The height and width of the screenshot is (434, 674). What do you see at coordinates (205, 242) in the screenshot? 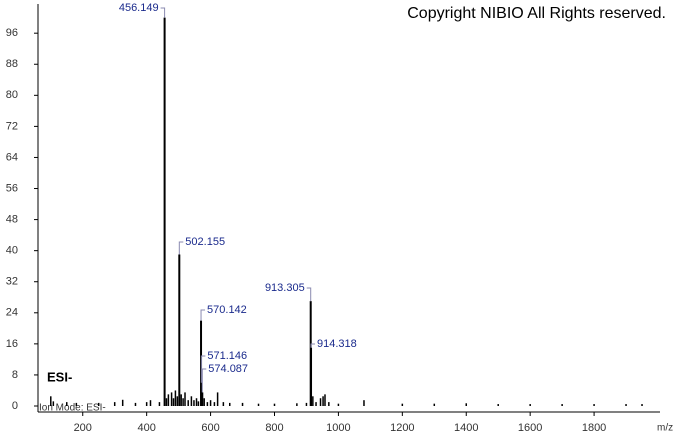
I see `peak-label: 502.155` at bounding box center [205, 242].